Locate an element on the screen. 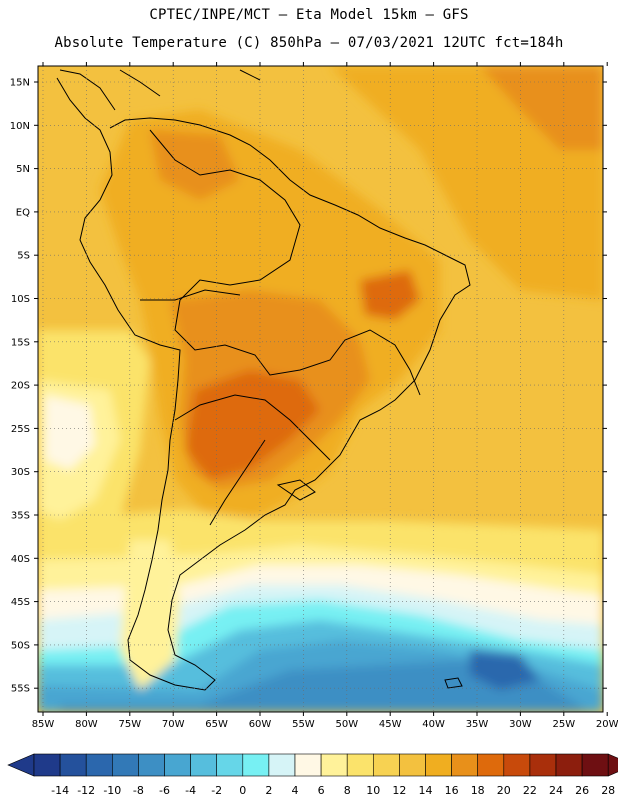 The height and width of the screenshot is (800, 618). colorbar-label: 8 is located at coordinates (347, 790).